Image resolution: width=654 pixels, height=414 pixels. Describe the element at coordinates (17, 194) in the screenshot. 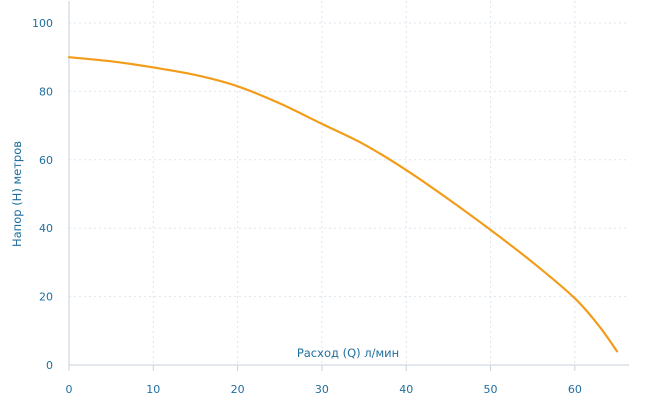

I see `y-axis-title: Напор (H) метров` at that location.